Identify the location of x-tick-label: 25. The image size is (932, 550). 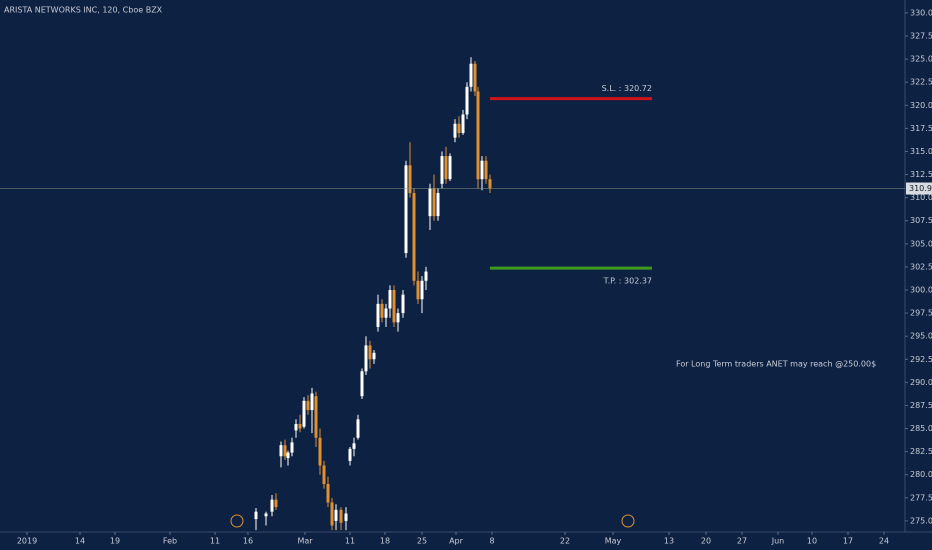
(422, 541).